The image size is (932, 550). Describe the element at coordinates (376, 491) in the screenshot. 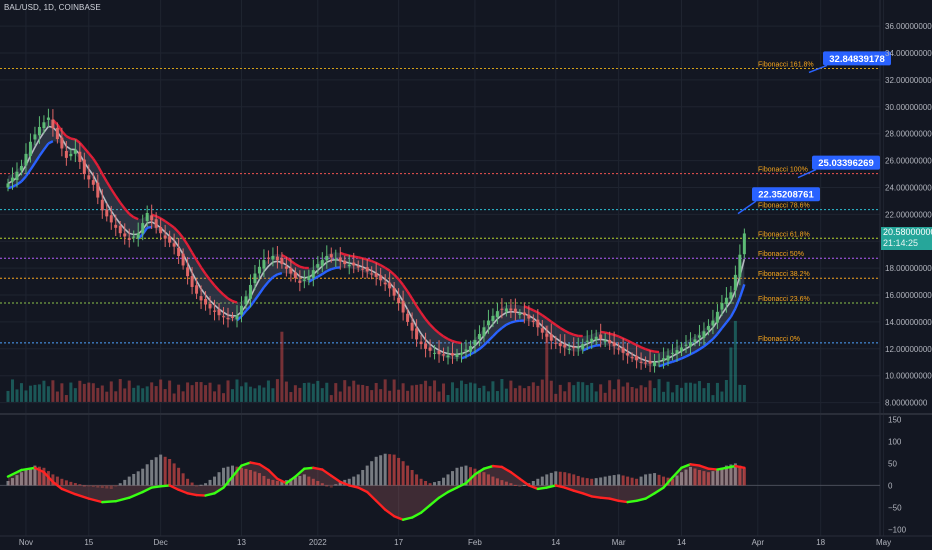

I see `oscillator-area` at that location.